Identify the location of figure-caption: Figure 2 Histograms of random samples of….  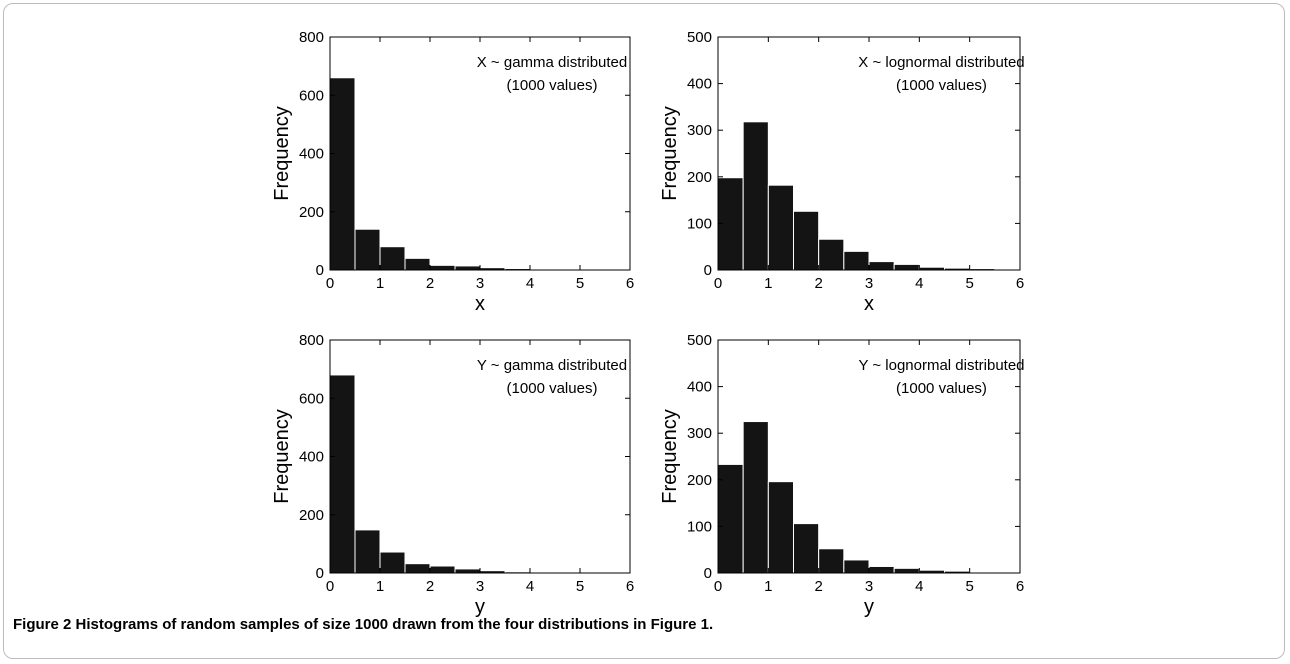
(643, 624).